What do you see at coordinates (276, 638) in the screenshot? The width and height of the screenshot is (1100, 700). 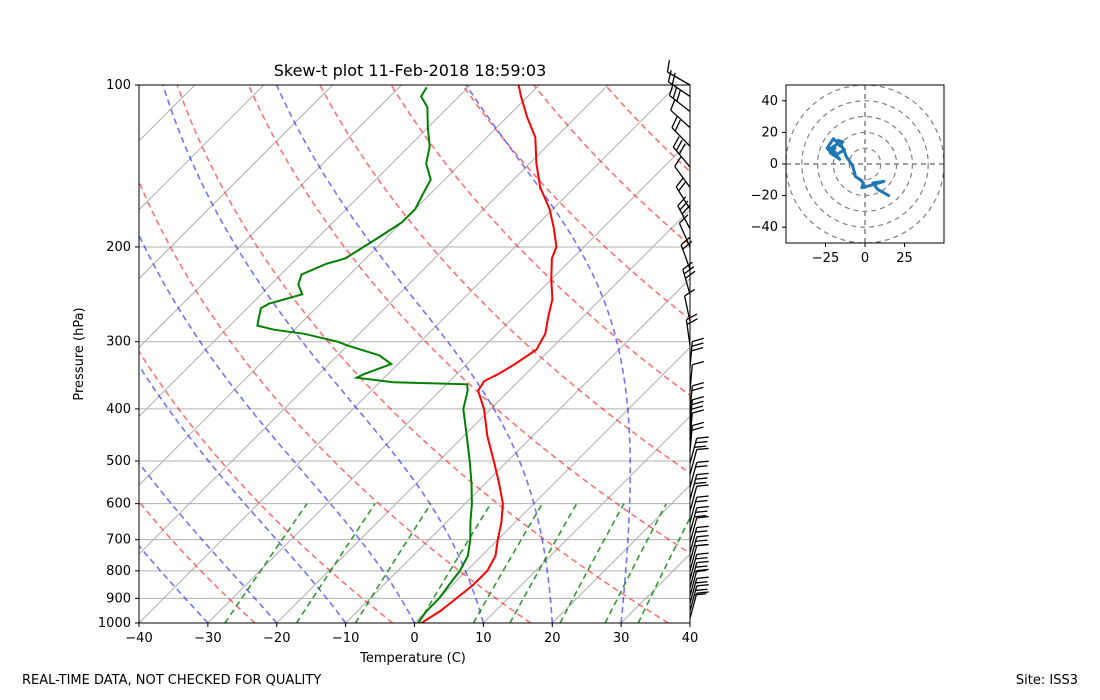 I see `x-tick-label: −20` at bounding box center [276, 638].